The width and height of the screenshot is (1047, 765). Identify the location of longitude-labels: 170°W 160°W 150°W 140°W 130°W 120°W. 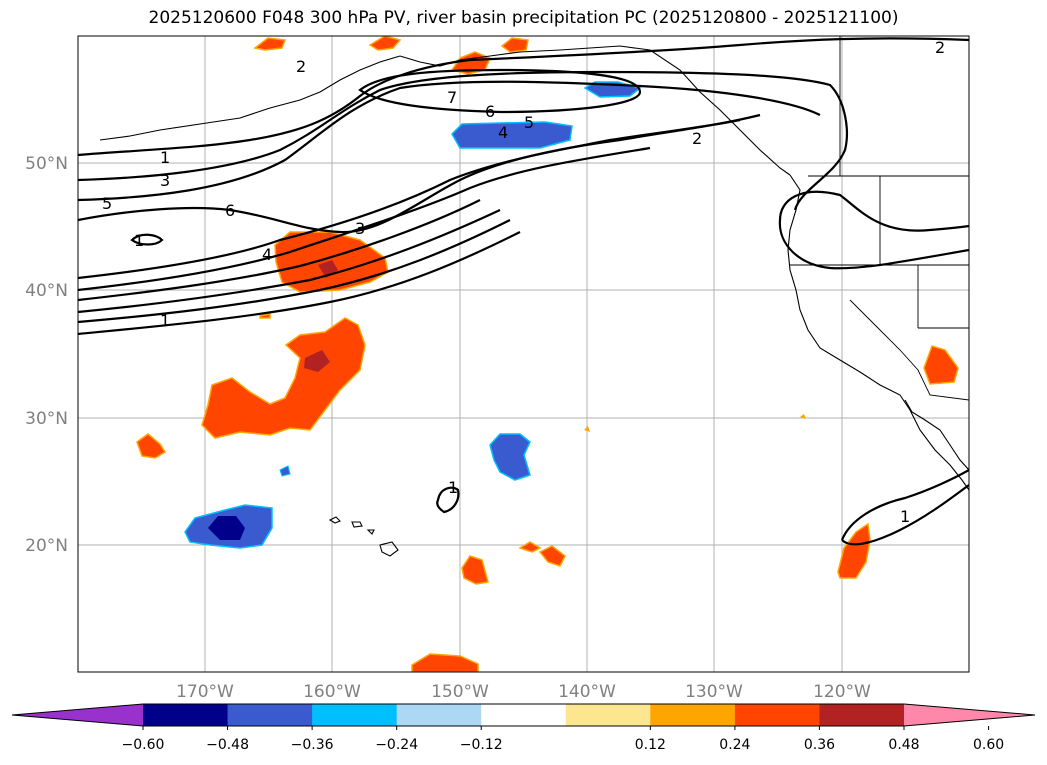
(523, 692).